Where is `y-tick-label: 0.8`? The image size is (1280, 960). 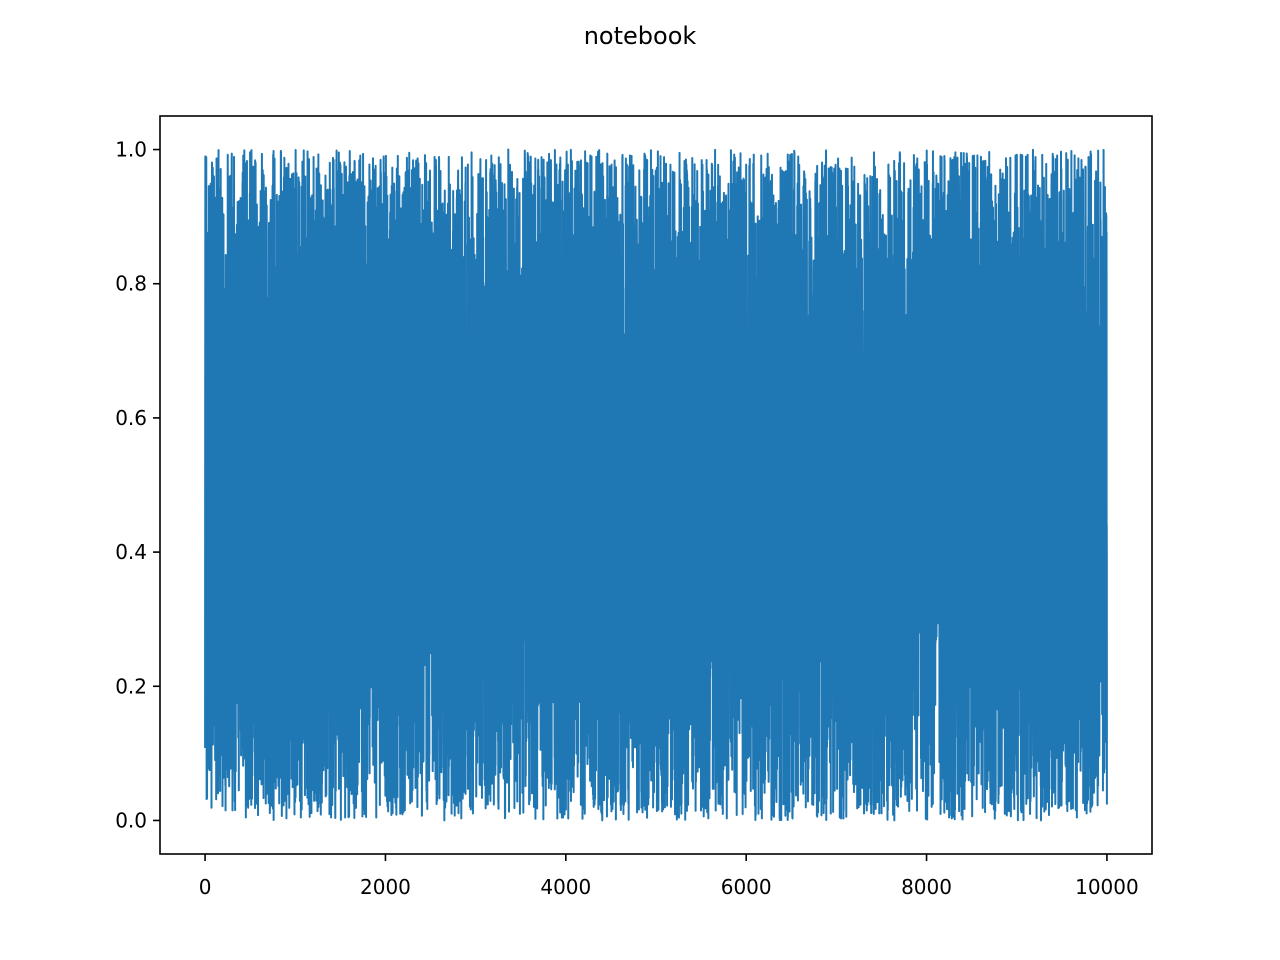
y-tick-label: 0.8 is located at coordinates (131, 284).